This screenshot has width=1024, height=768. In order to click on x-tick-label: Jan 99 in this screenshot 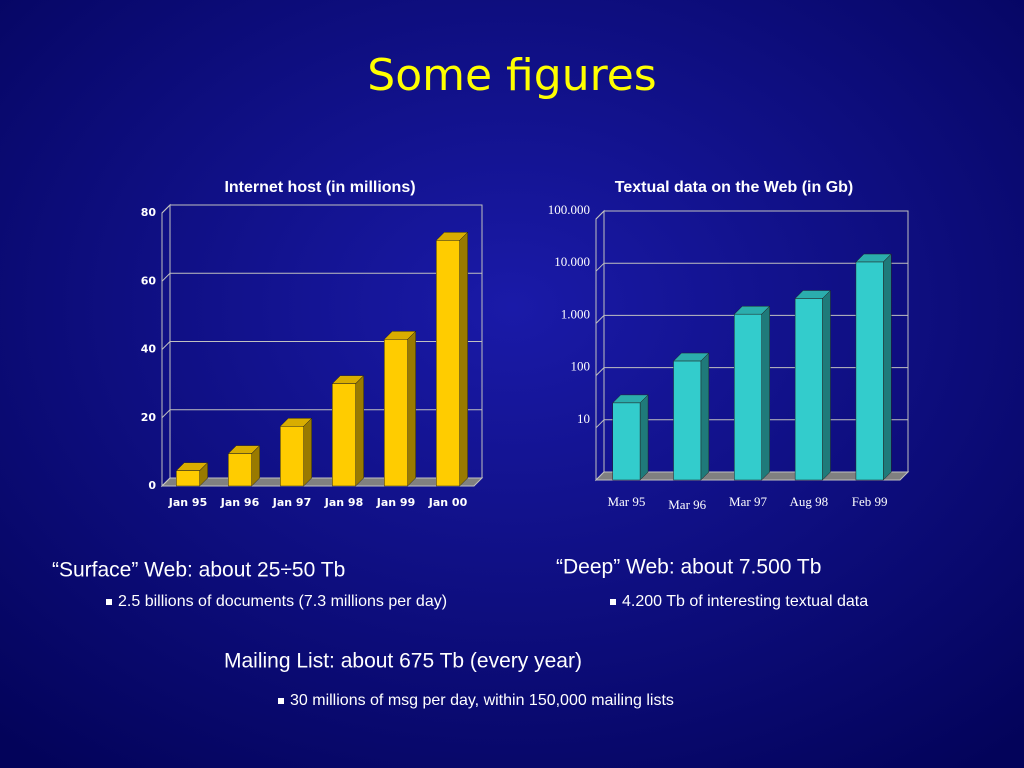, I will do `click(395, 502)`.